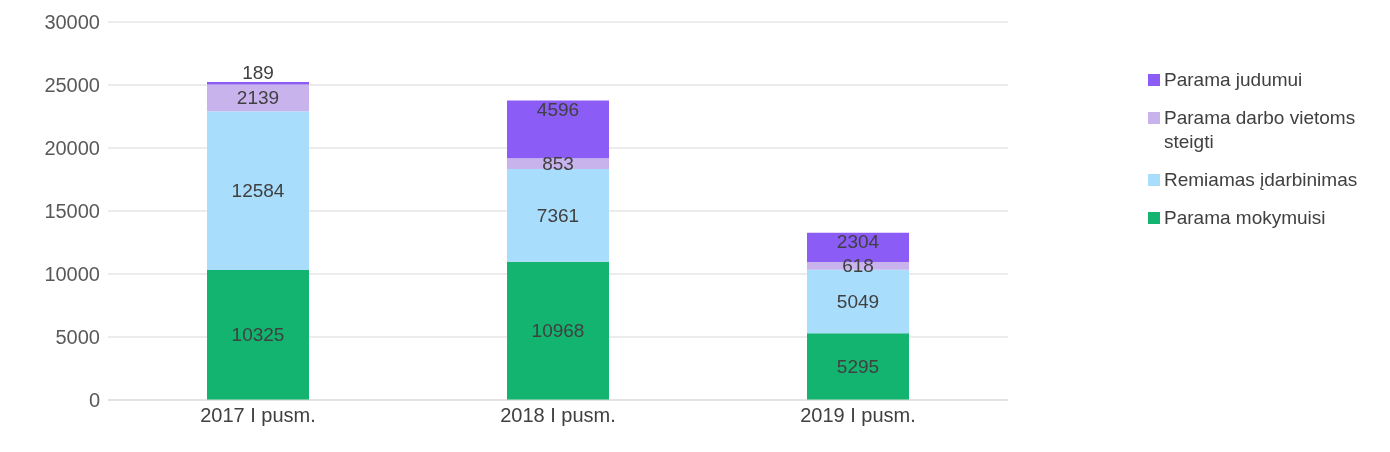 Image resolution: width=1390 pixels, height=452 pixels. Describe the element at coordinates (258, 98) in the screenshot. I see `data-label: 2139` at that location.